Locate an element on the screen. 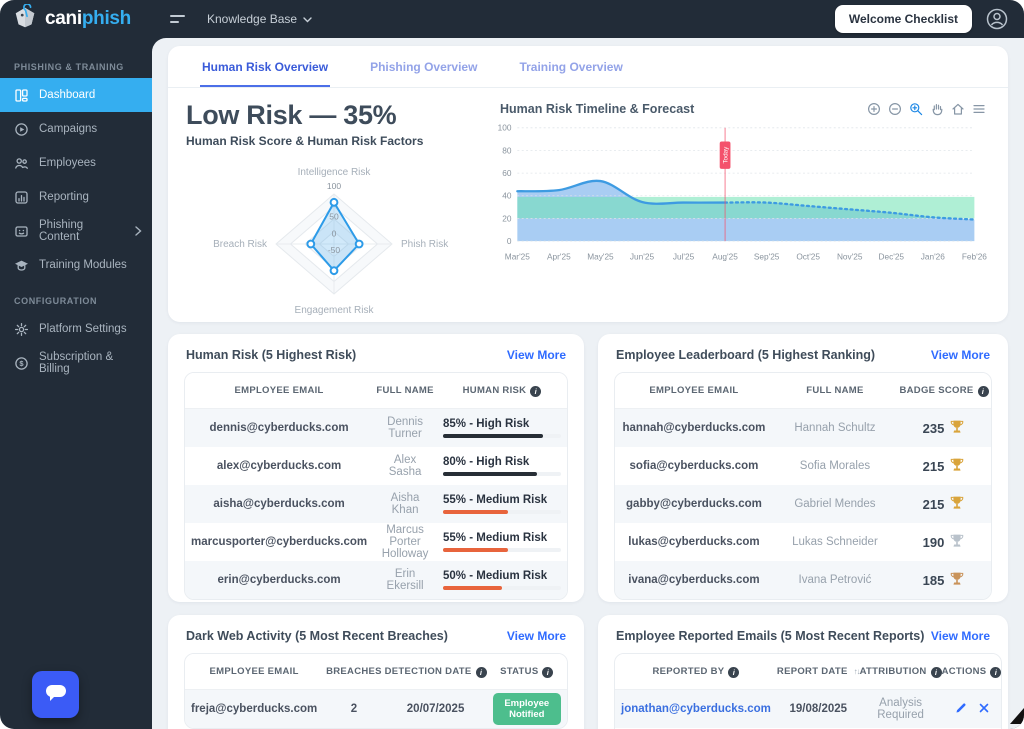  chevron-right-icon is located at coordinates (138, 231).